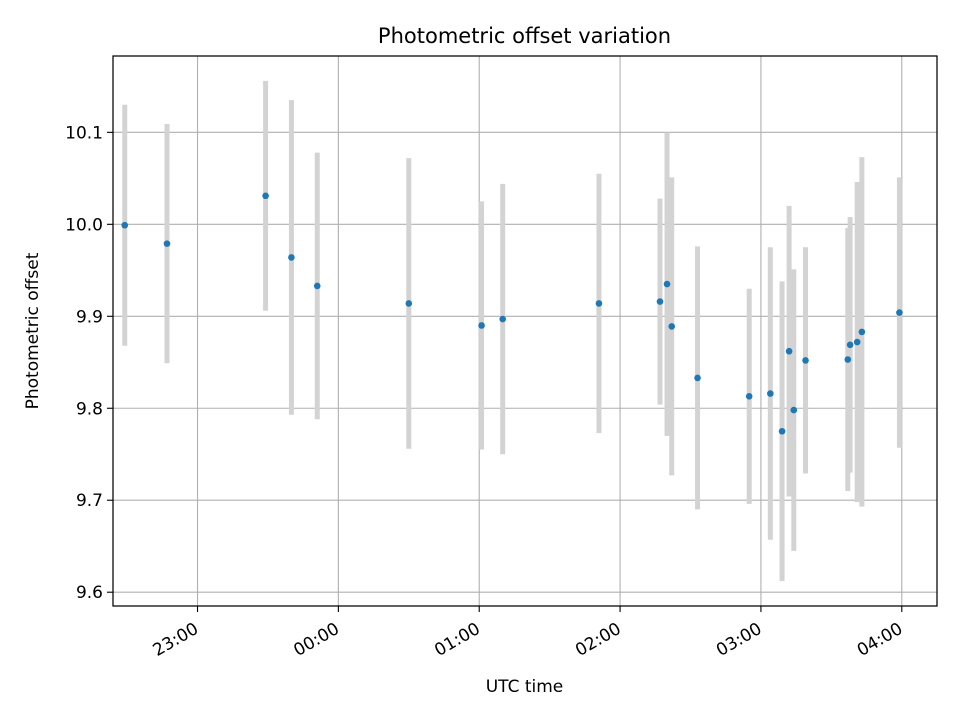  I want to click on y-tick-label: 9.9, so click(89, 317).